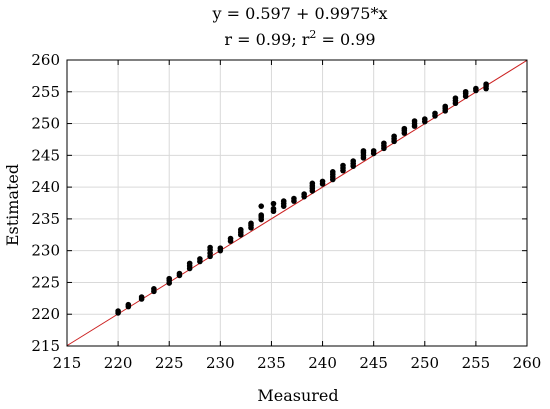 This screenshot has height=409, width=550. Describe the element at coordinates (45, 219) in the screenshot. I see `y-tick-label: 235` at that location.